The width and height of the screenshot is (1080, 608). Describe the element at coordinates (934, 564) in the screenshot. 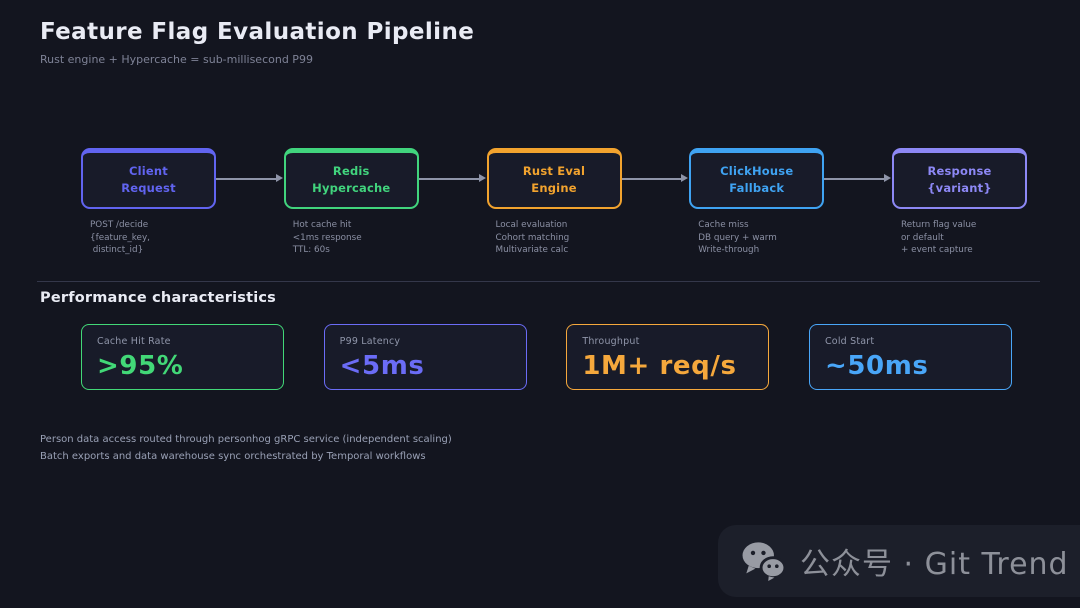

I see `watermark-text: 公众号 · Git Trend` at that location.